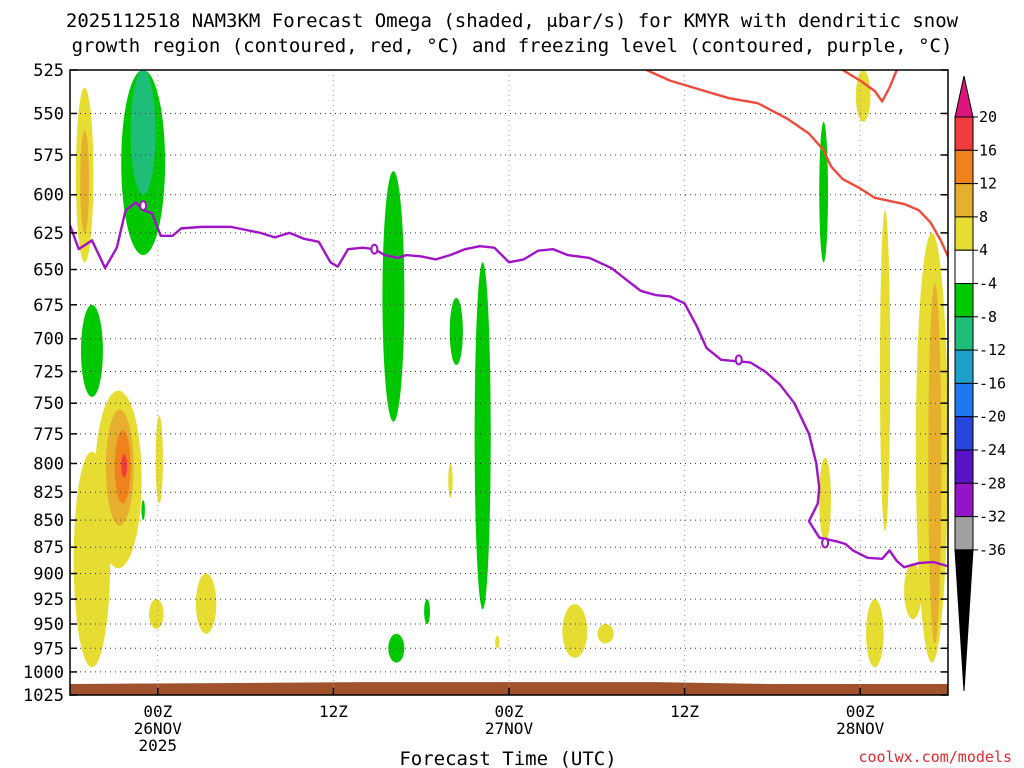 The image size is (1024, 768). What do you see at coordinates (48, 548) in the screenshot?
I see `y-tick-label: 875` at bounding box center [48, 548].